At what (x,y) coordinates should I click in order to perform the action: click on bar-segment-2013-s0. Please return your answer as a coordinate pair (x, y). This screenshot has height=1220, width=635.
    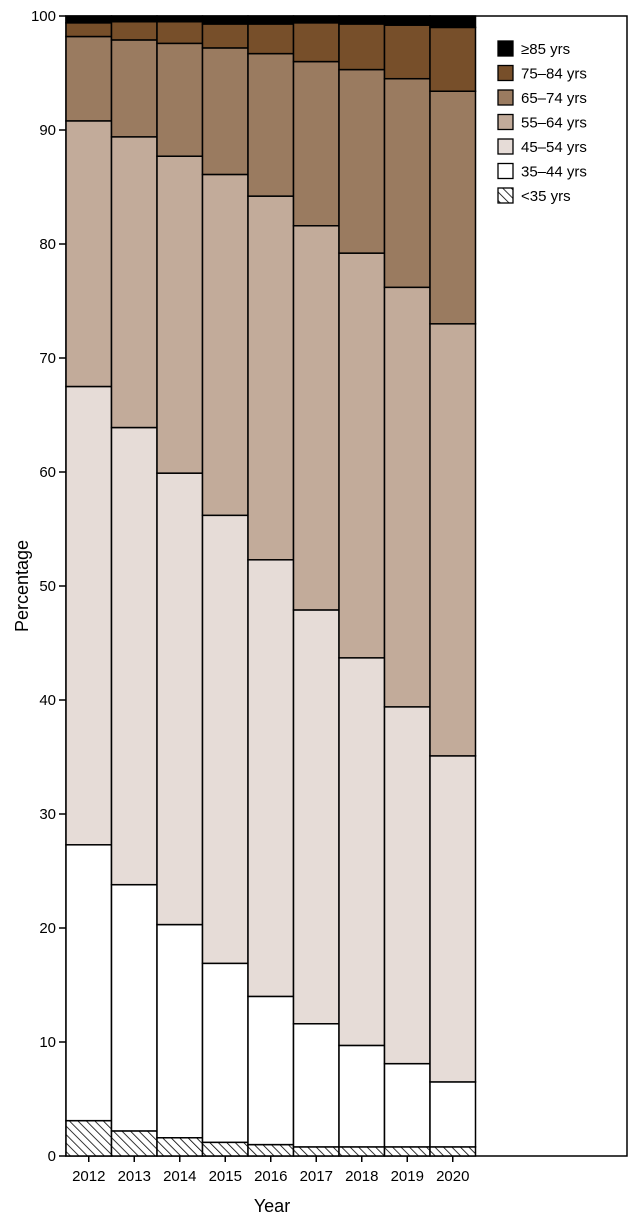
    Looking at the image, I should click on (134, 1143).